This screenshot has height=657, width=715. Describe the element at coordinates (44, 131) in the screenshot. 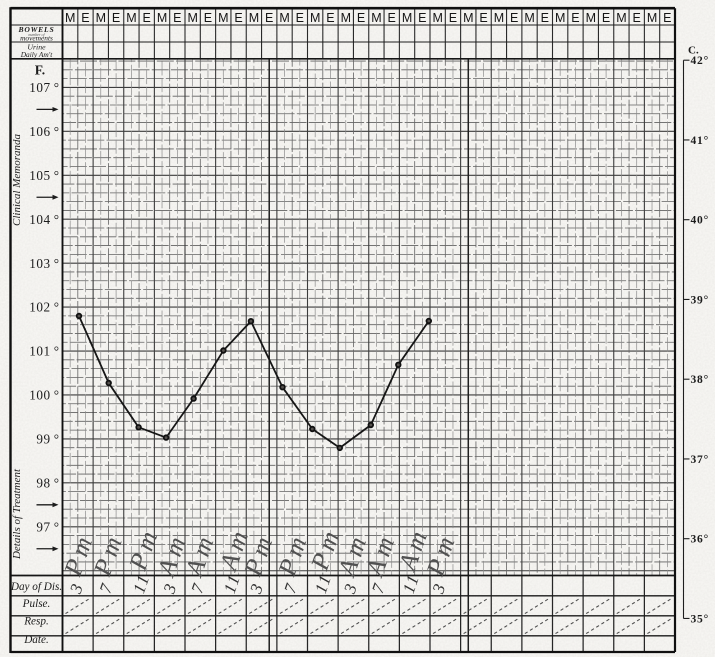

I see `svg-text: 106 °` at that location.